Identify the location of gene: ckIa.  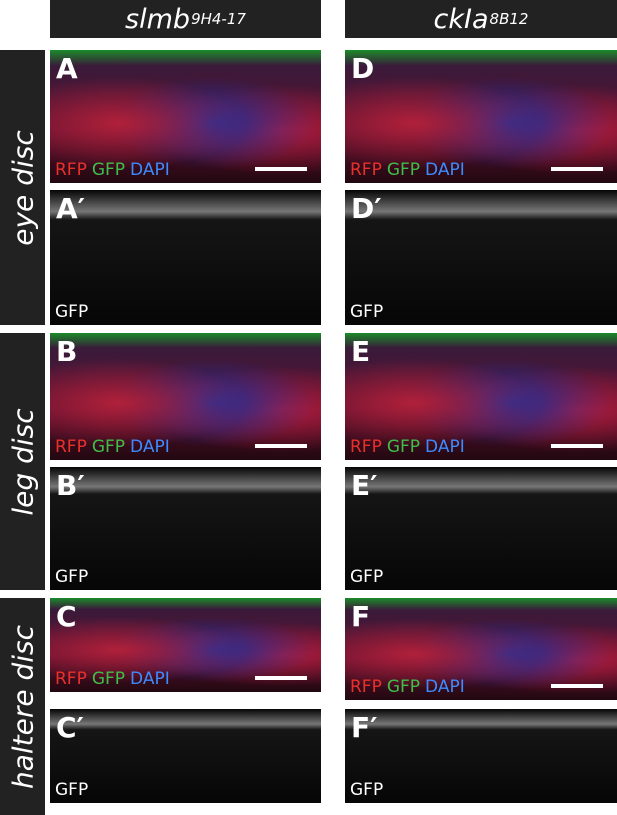
(461, 19).